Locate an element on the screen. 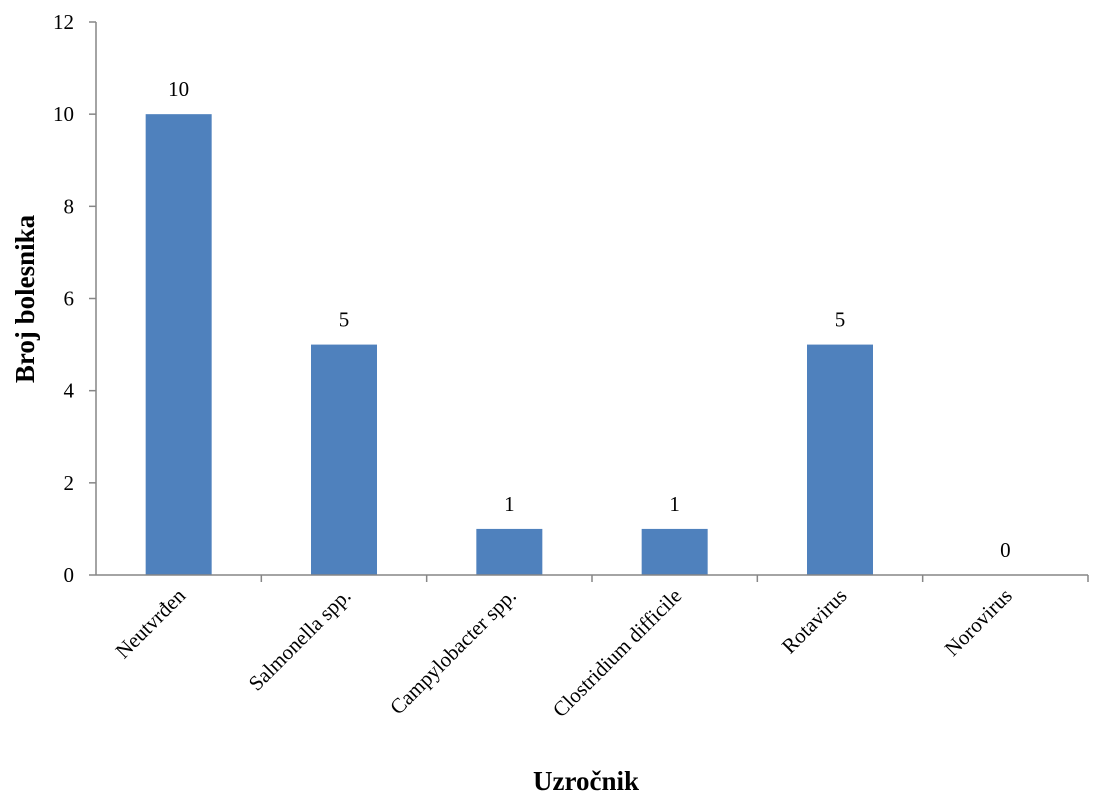 The height and width of the screenshot is (804, 1094). x-category-label: Norovirus is located at coordinates (978, 622).